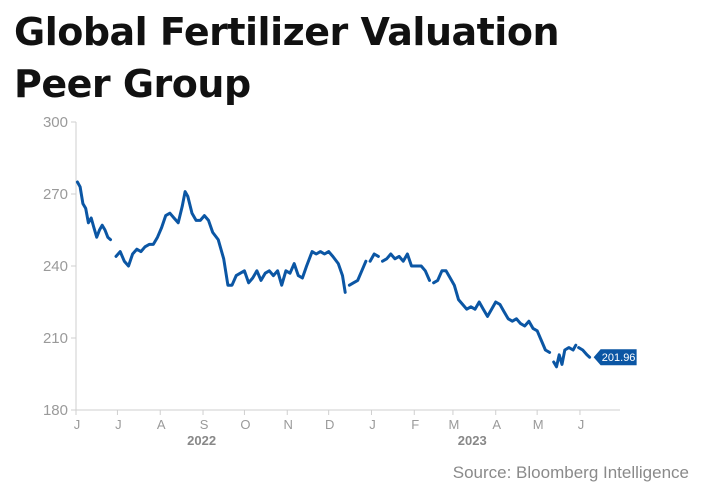 The height and width of the screenshot is (500, 705). What do you see at coordinates (415, 424) in the screenshot?
I see `x-tick-label: F` at bounding box center [415, 424].